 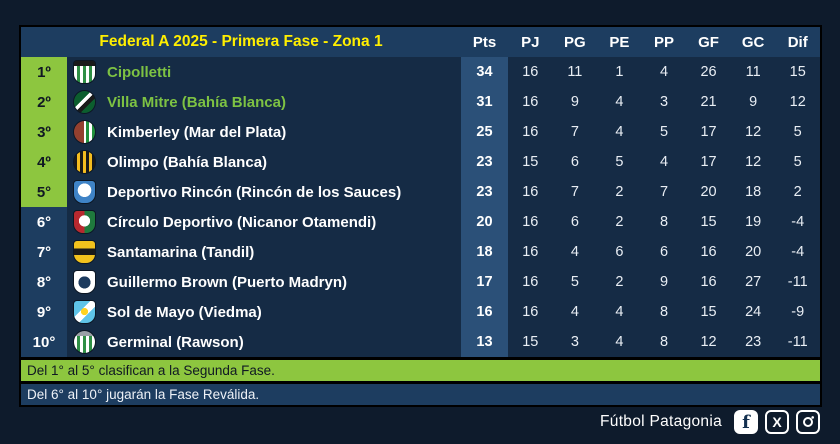 I want to click on dif-cell: 15, so click(x=797, y=72).